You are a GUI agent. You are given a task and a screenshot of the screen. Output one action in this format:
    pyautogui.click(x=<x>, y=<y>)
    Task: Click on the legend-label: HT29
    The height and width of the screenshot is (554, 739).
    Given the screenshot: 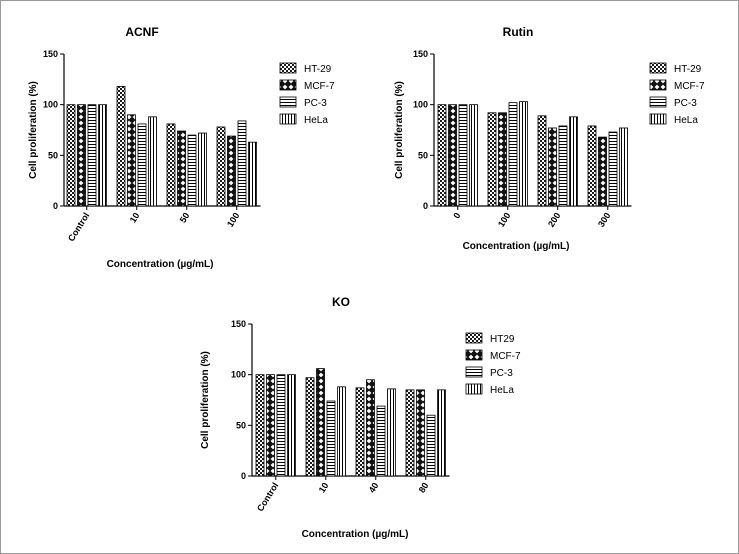 What is the action you would take?
    pyautogui.click(x=502, y=339)
    